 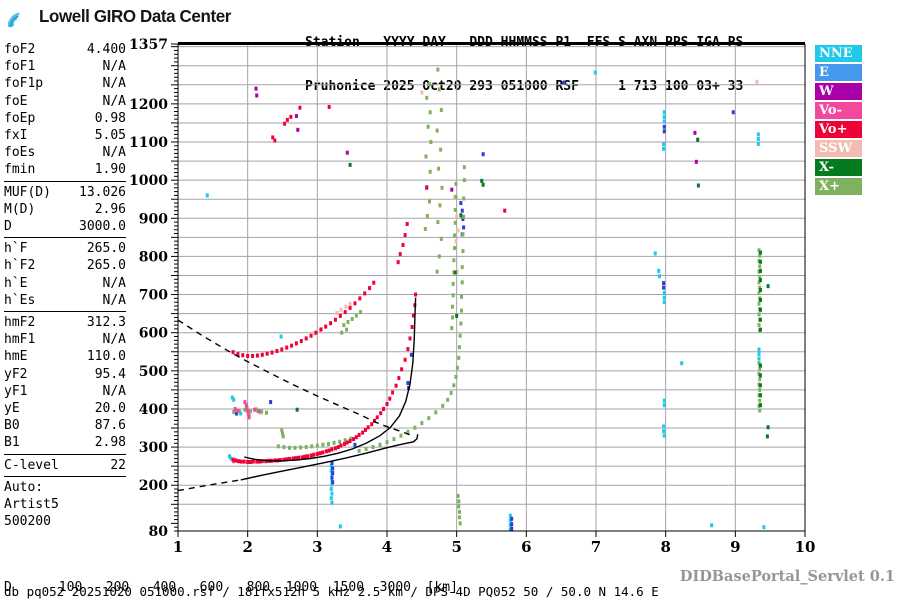 I want to click on param-label: B1, so click(x=12, y=443).